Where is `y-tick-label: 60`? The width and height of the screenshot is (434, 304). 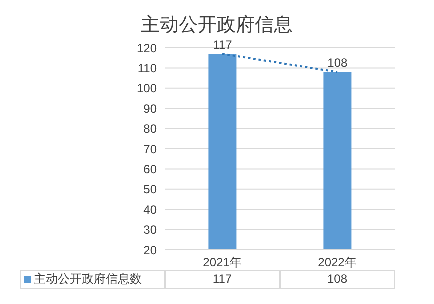
y-tick-label: 60 is located at coordinates (151, 169).